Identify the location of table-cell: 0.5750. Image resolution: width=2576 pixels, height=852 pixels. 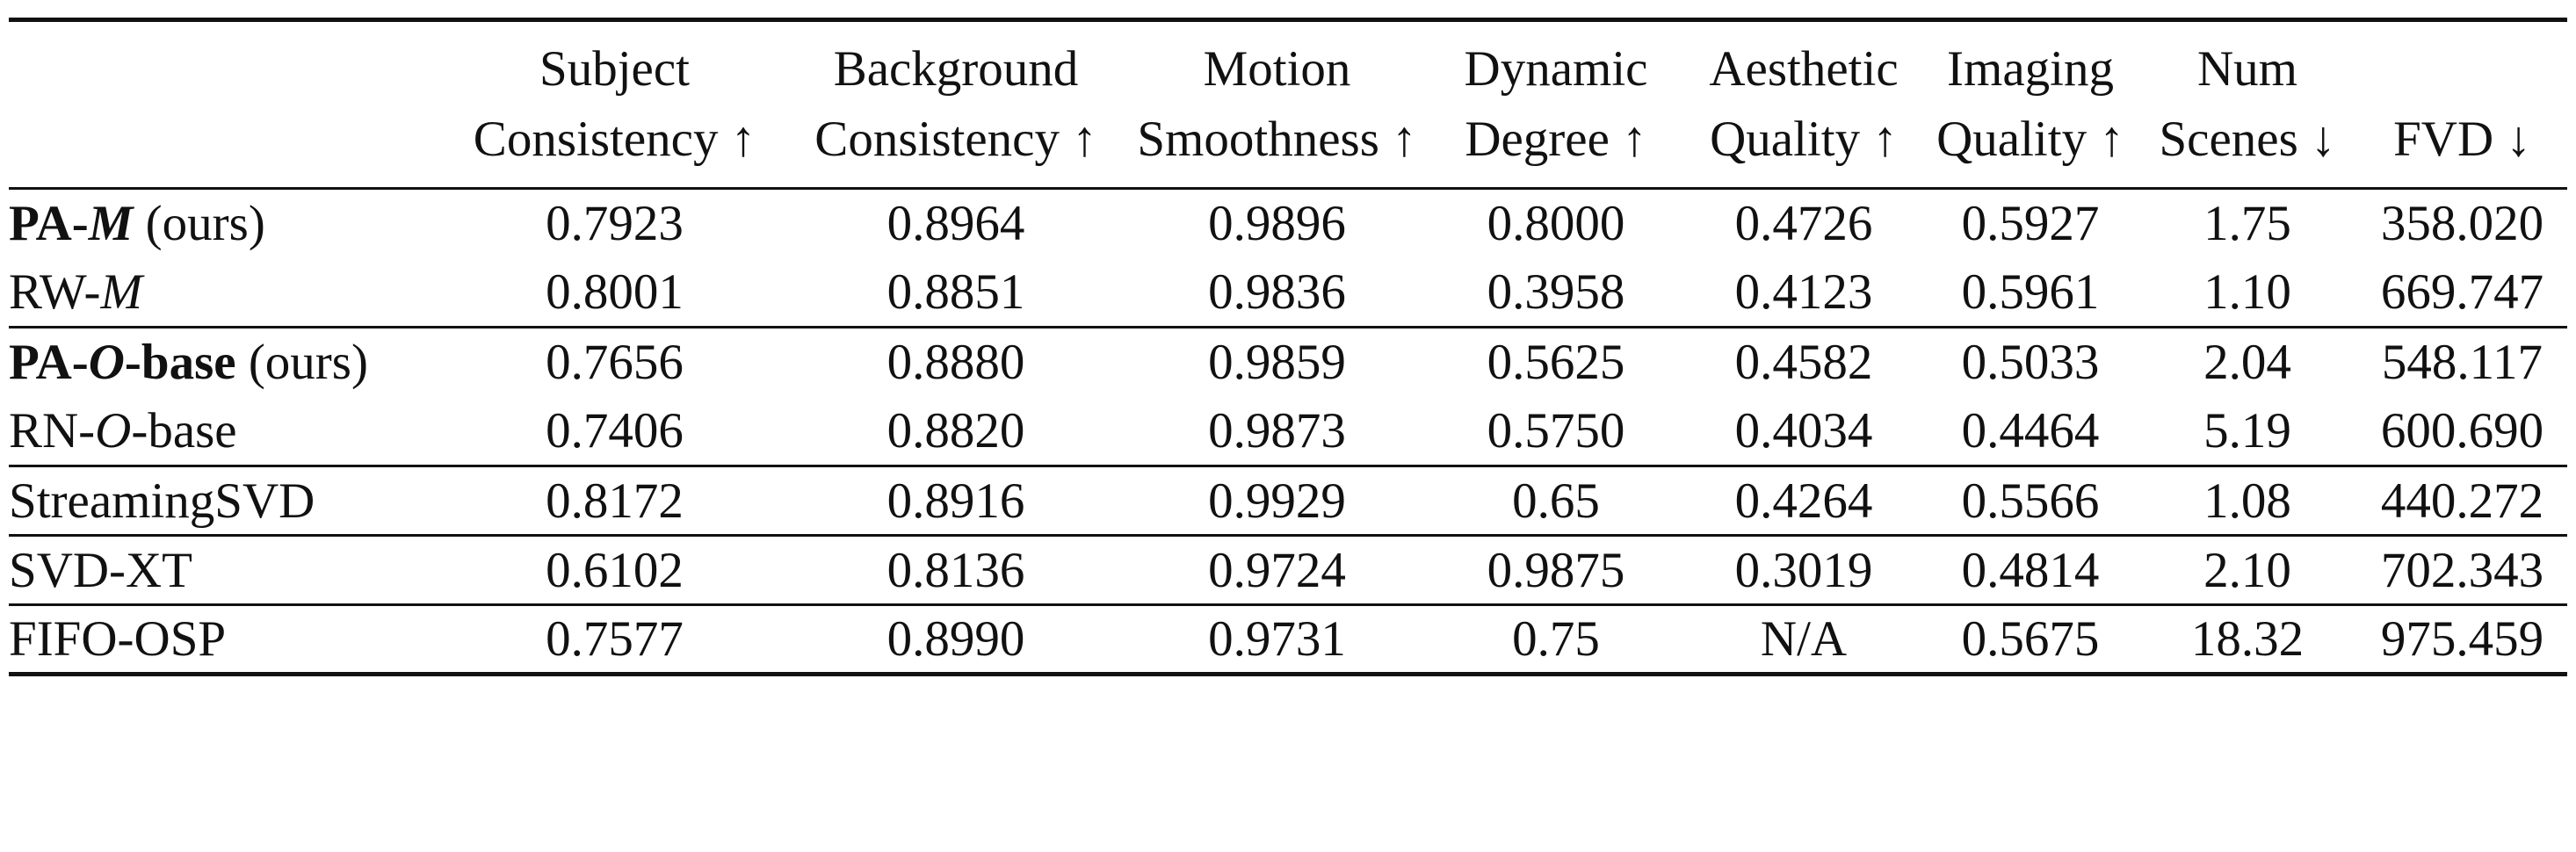
(1556, 430).